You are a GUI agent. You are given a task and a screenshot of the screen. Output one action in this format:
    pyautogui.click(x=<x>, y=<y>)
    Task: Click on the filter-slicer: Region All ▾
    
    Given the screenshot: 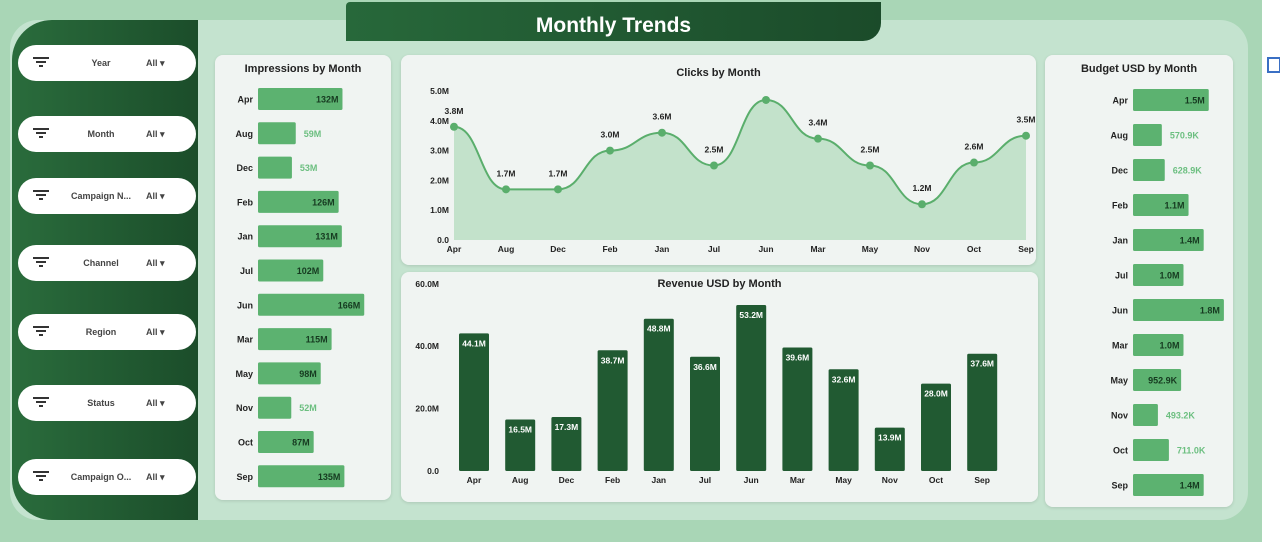 What is the action you would take?
    pyautogui.click(x=107, y=332)
    